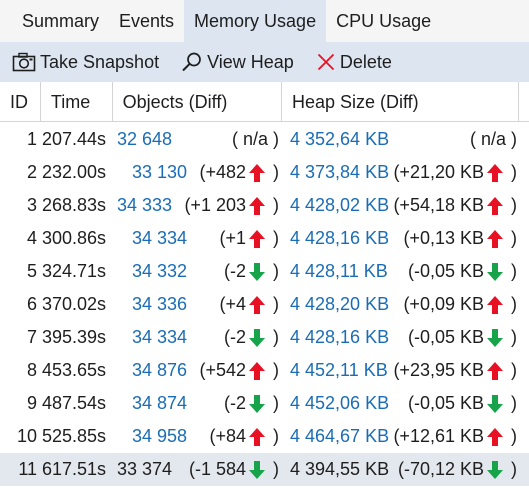 The image size is (529, 497). What do you see at coordinates (340, 469) in the screenshot?
I see `heap-size-link: 4 394,55 KB` at bounding box center [340, 469].